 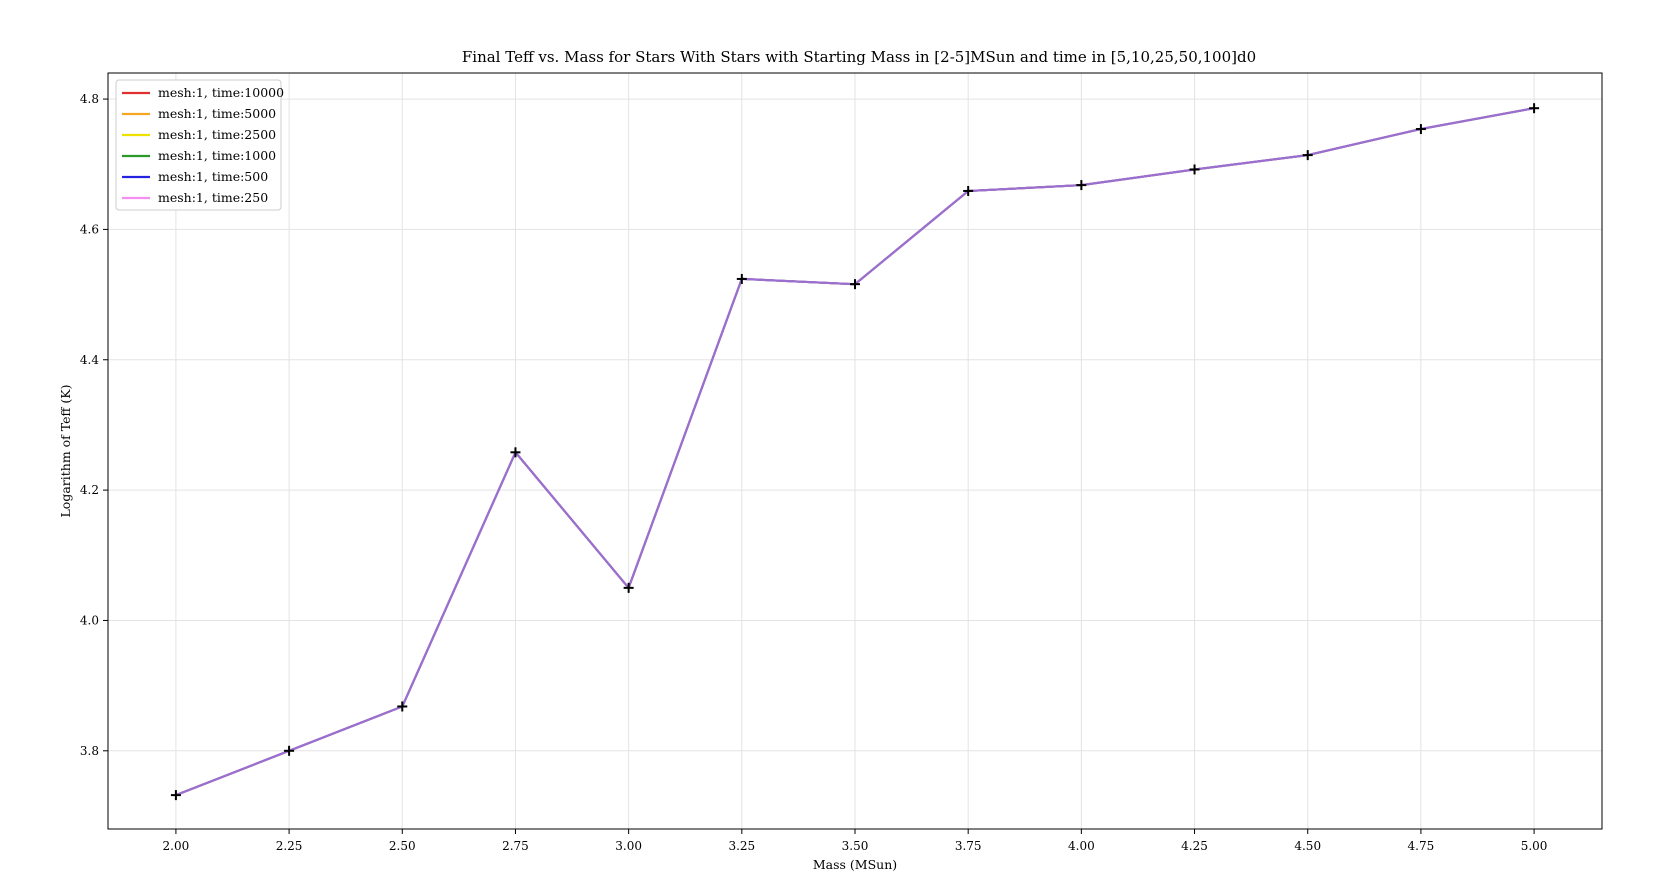 I want to click on y-tick-label: 3.8, so click(x=89, y=751).